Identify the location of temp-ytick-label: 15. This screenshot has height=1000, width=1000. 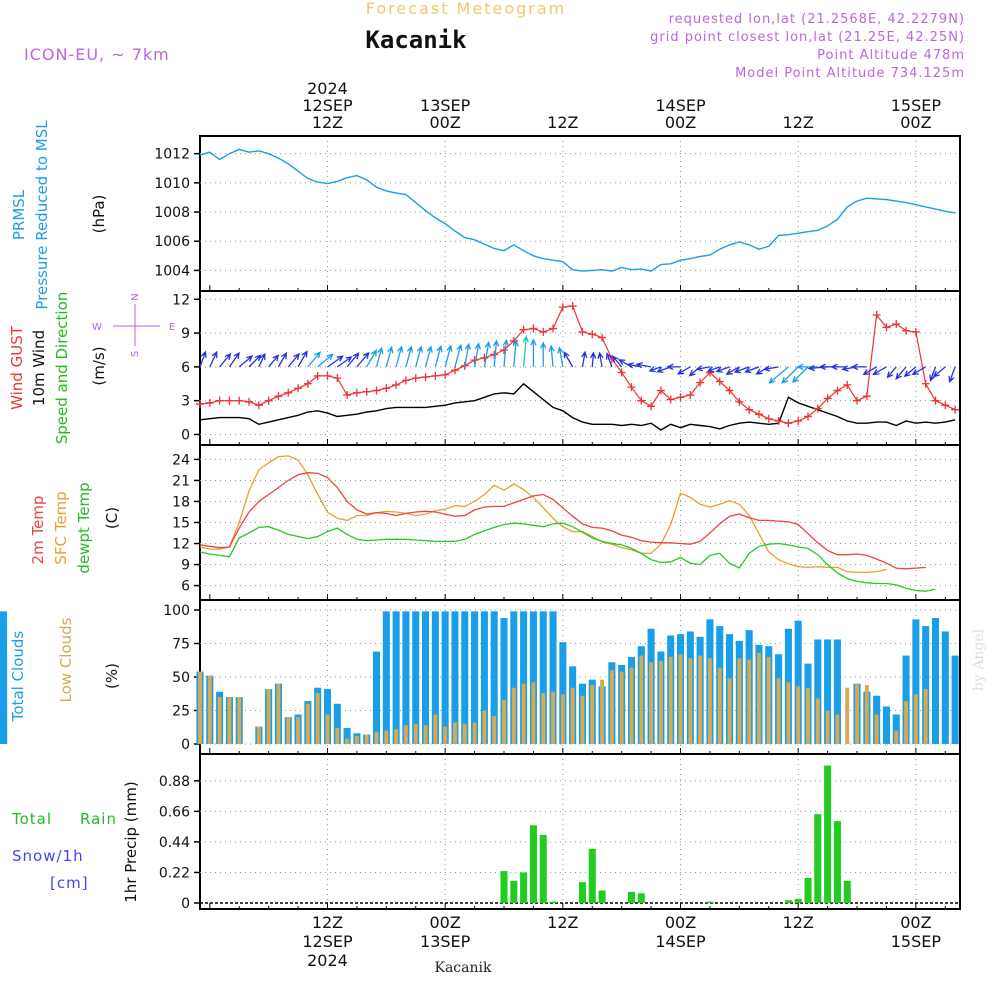
(181, 524).